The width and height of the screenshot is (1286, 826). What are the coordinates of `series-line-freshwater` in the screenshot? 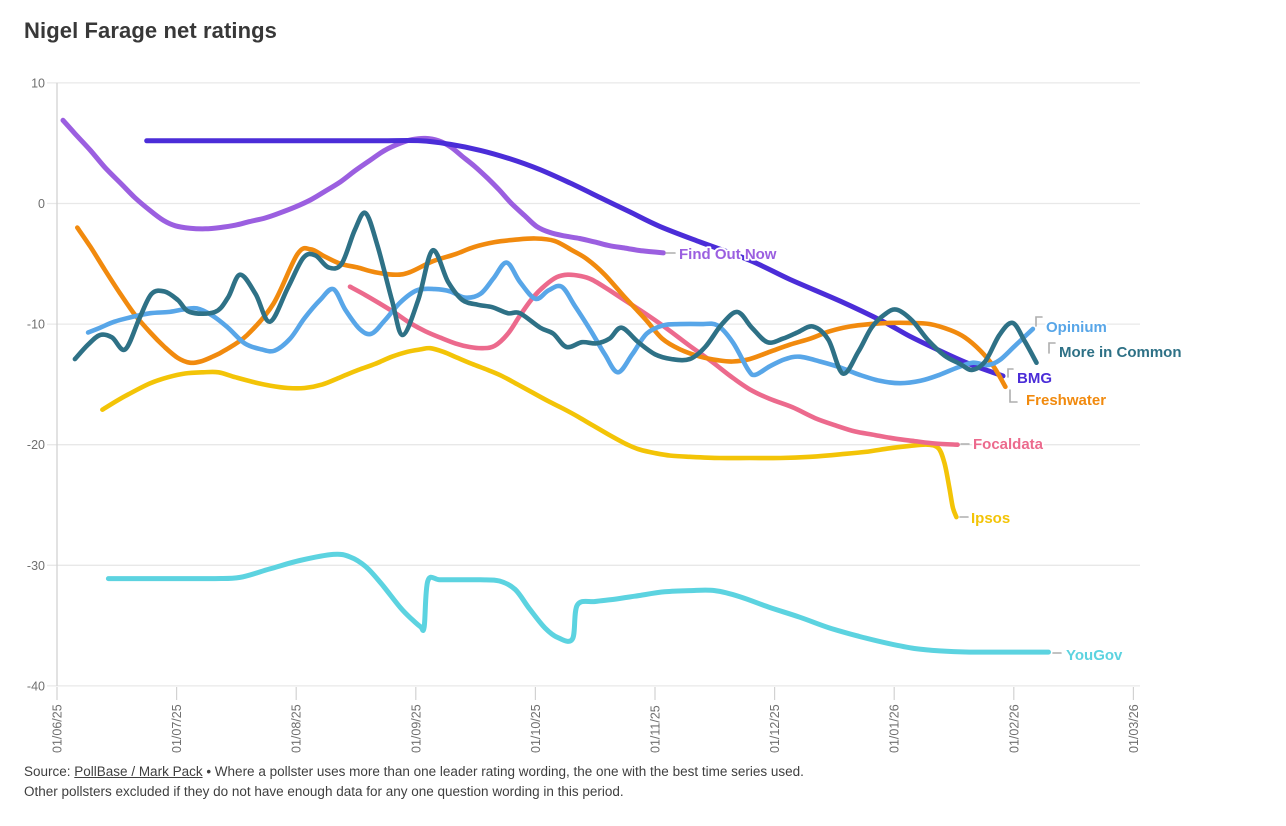 It's located at (541, 307).